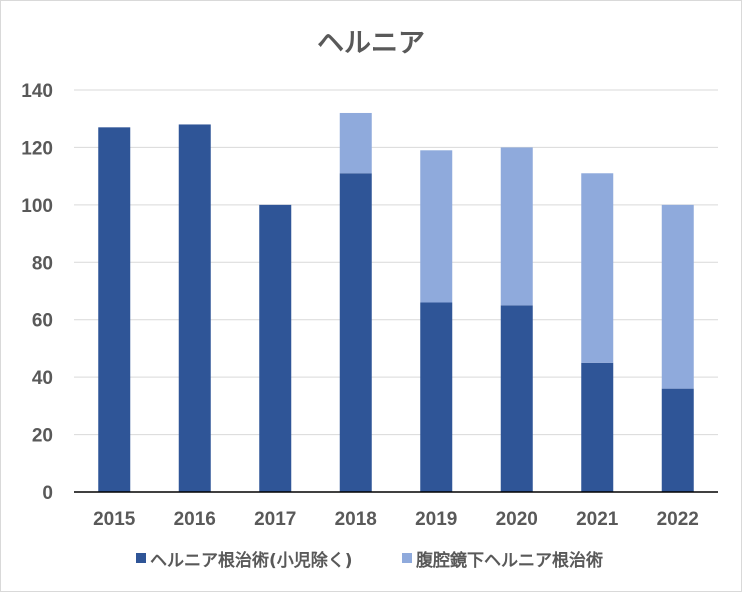 The height and width of the screenshot is (592, 742). Describe the element at coordinates (42, 436) in the screenshot. I see `y-tick-label: 20` at that location.